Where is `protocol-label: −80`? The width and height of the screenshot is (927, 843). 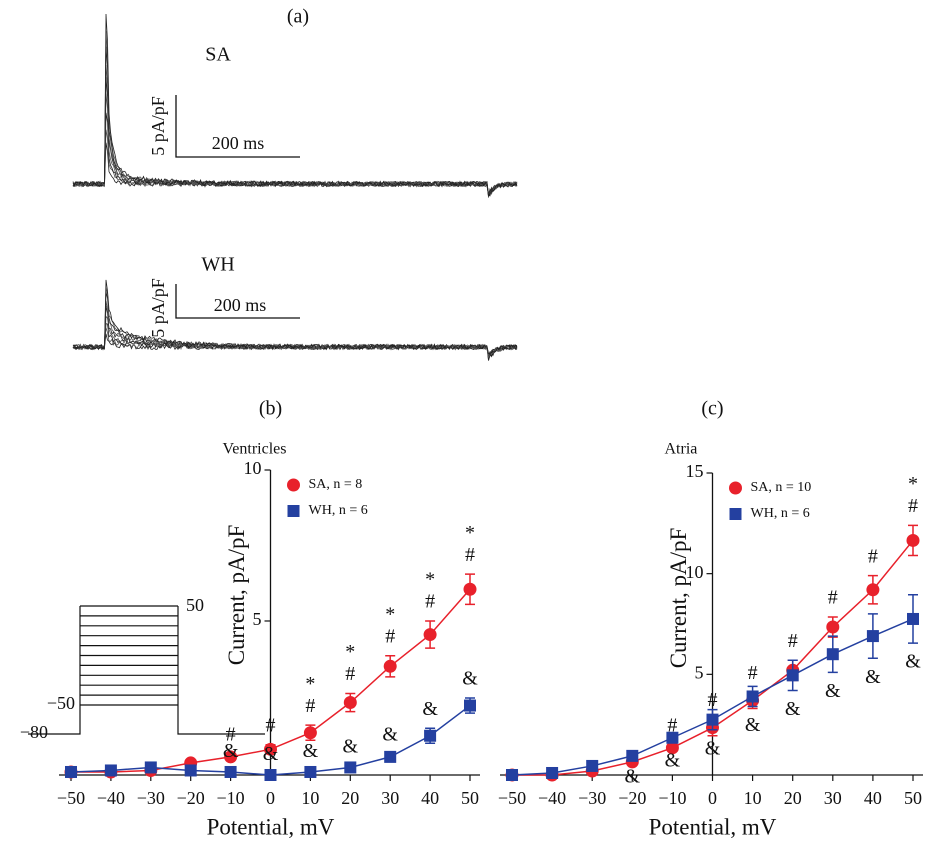 protocol-label: −80 is located at coordinates (34, 732).